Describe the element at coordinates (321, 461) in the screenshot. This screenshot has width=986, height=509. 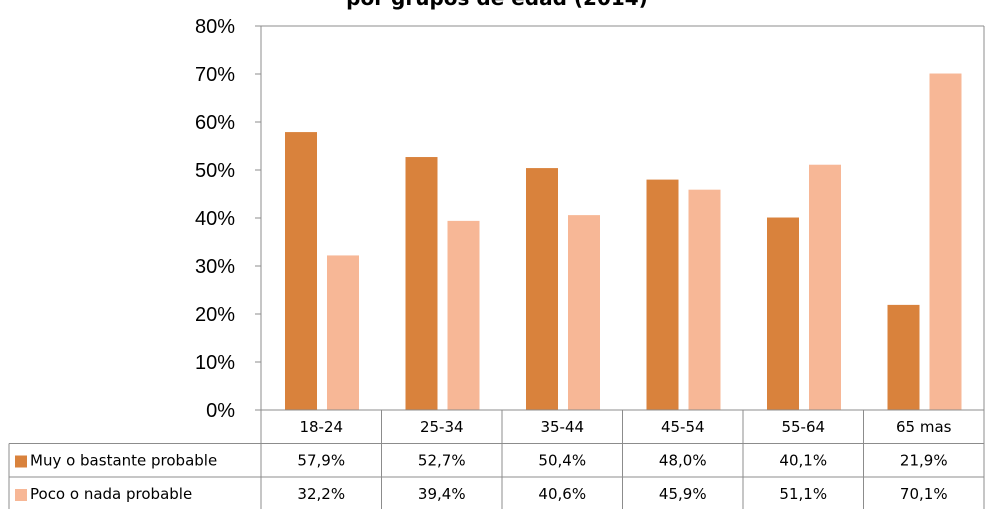
I see `data-value-cell: 57,9%` at that location.